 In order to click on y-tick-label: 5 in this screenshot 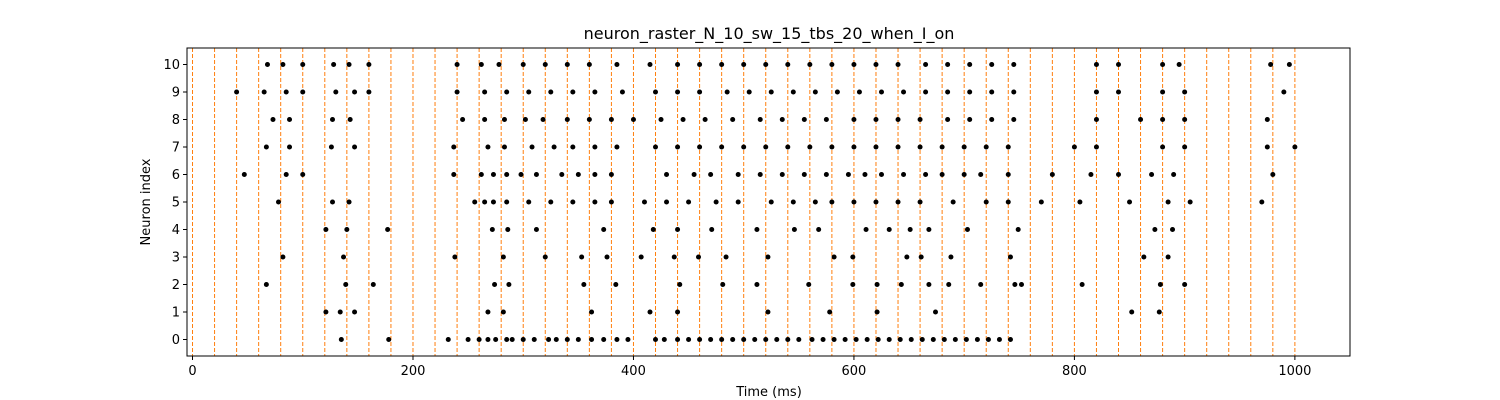, I will do `click(176, 203)`.